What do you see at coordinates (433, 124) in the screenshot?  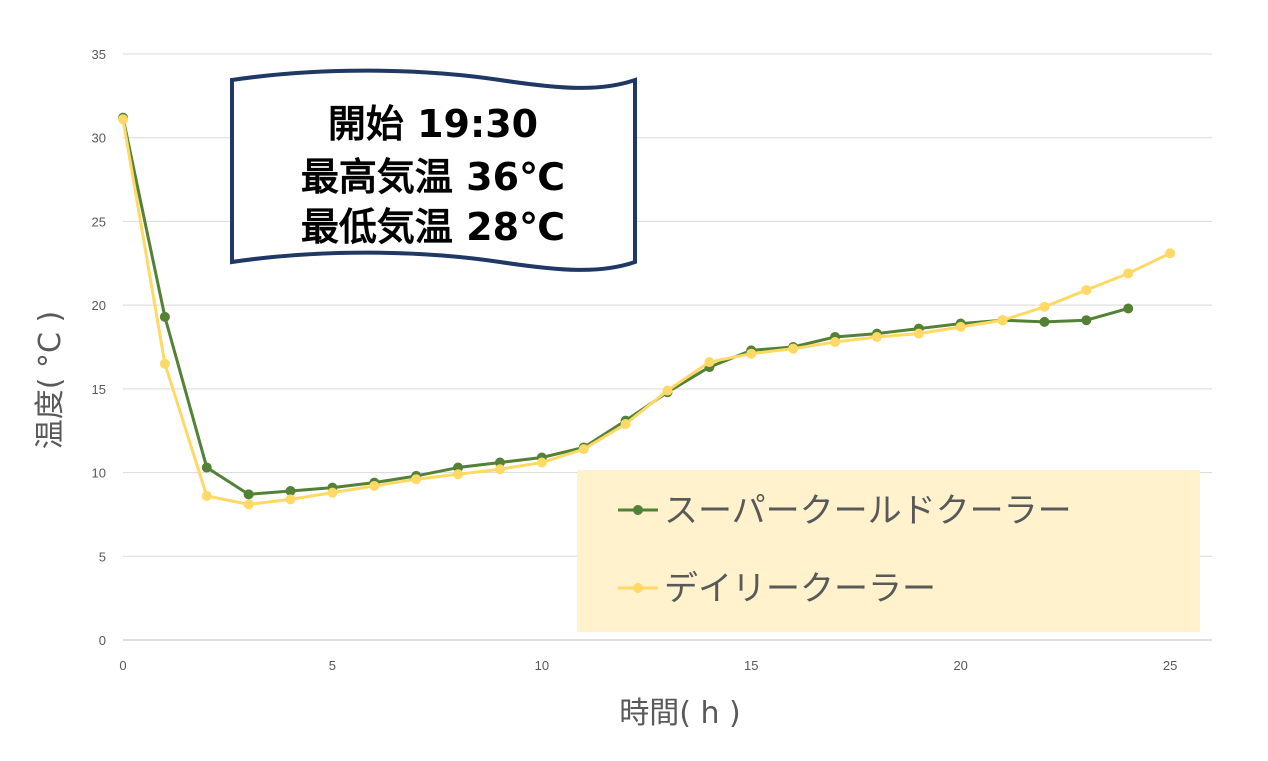 I see `banner-line-start: 開始 19:30` at bounding box center [433, 124].